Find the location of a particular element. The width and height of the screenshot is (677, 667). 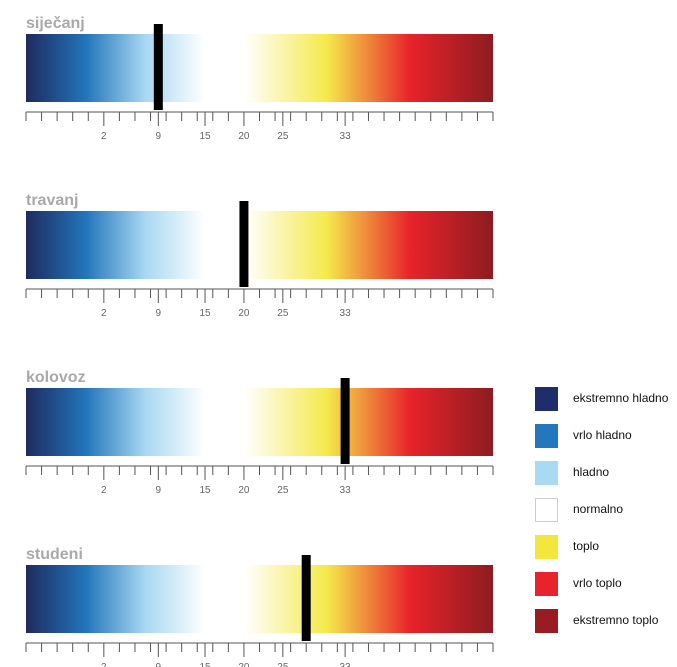

panel-2-tick-label: 2 is located at coordinates (104, 313).